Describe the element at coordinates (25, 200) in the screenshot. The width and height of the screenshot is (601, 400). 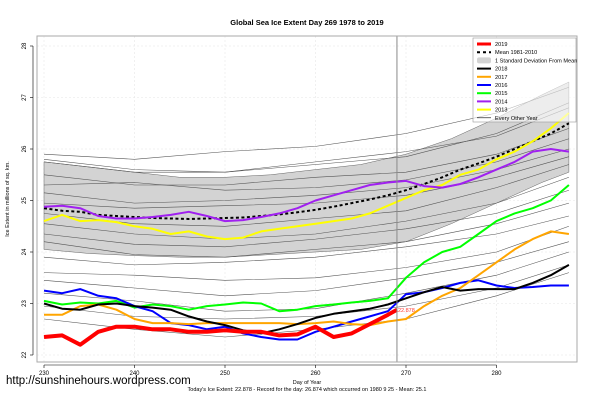
I see `y-tick-label: 25` at that location.